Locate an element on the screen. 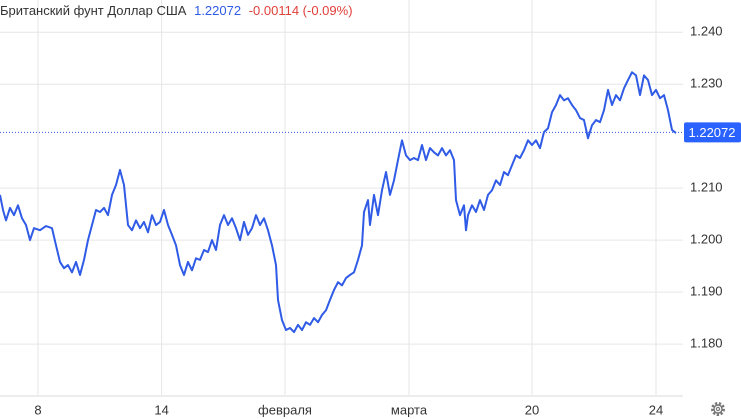  settings-icon is located at coordinates (718, 409).